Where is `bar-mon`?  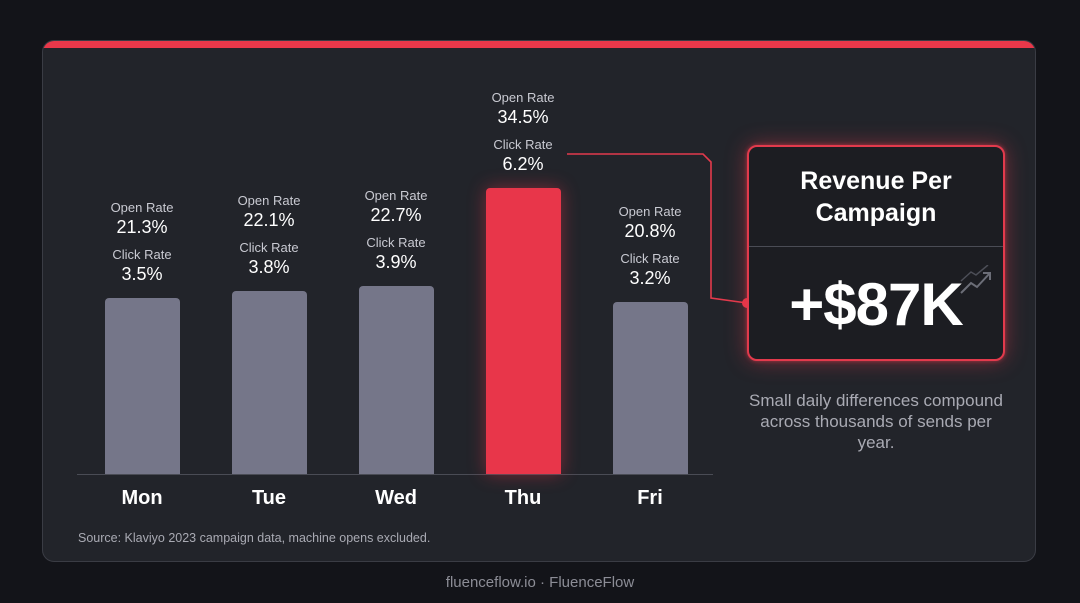
bar-mon is located at coordinates (142, 385).